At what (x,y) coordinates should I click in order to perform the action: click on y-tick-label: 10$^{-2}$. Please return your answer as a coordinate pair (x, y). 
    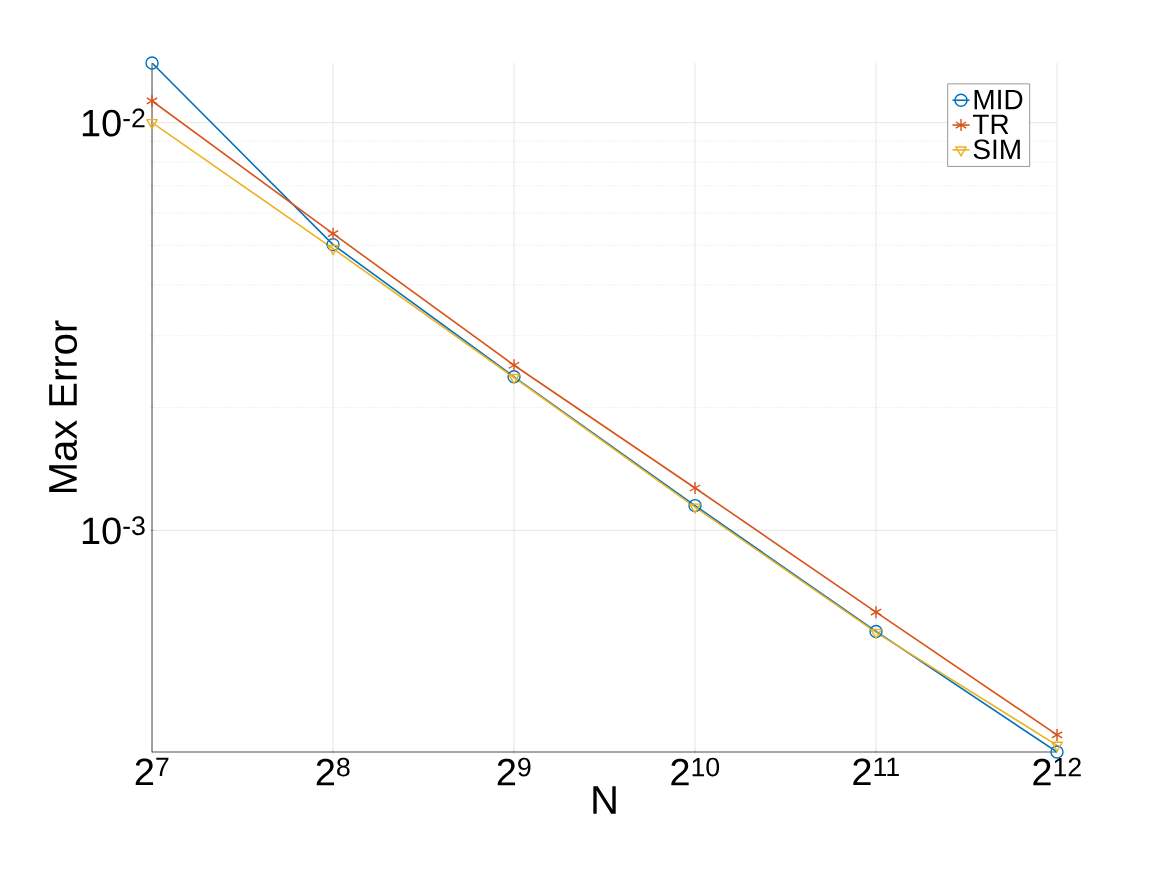
    Looking at the image, I should click on (113, 122).